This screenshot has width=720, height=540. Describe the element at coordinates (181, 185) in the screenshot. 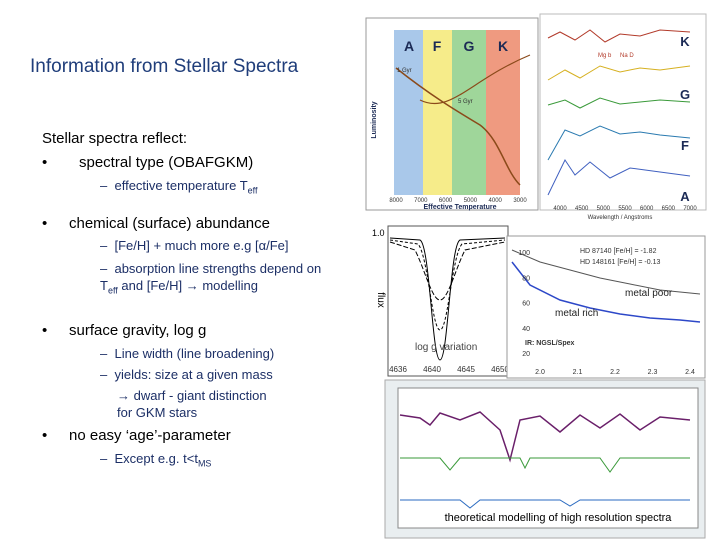

I see `text: effective temperature T` at that location.